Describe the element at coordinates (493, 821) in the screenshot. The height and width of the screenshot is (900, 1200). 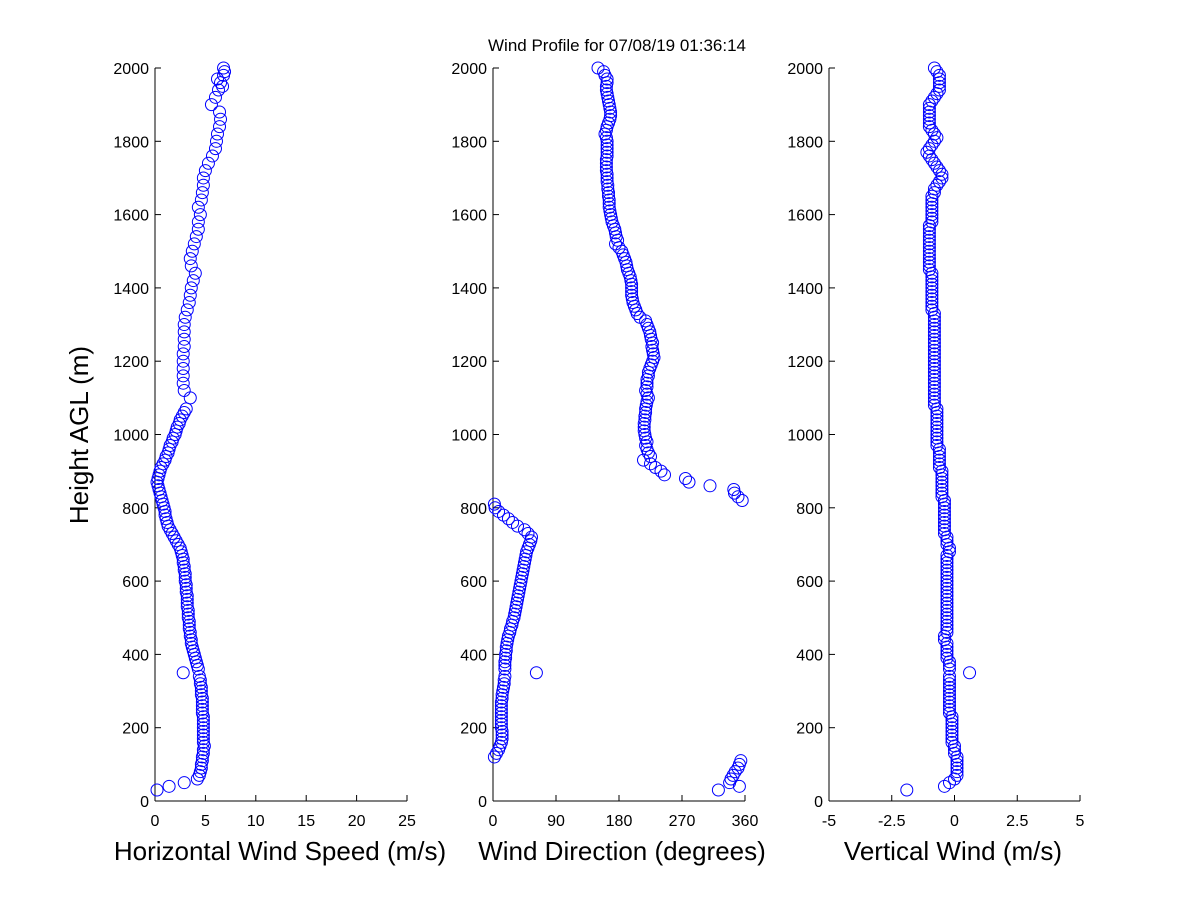
I see `x-tick-label: 0` at that location.